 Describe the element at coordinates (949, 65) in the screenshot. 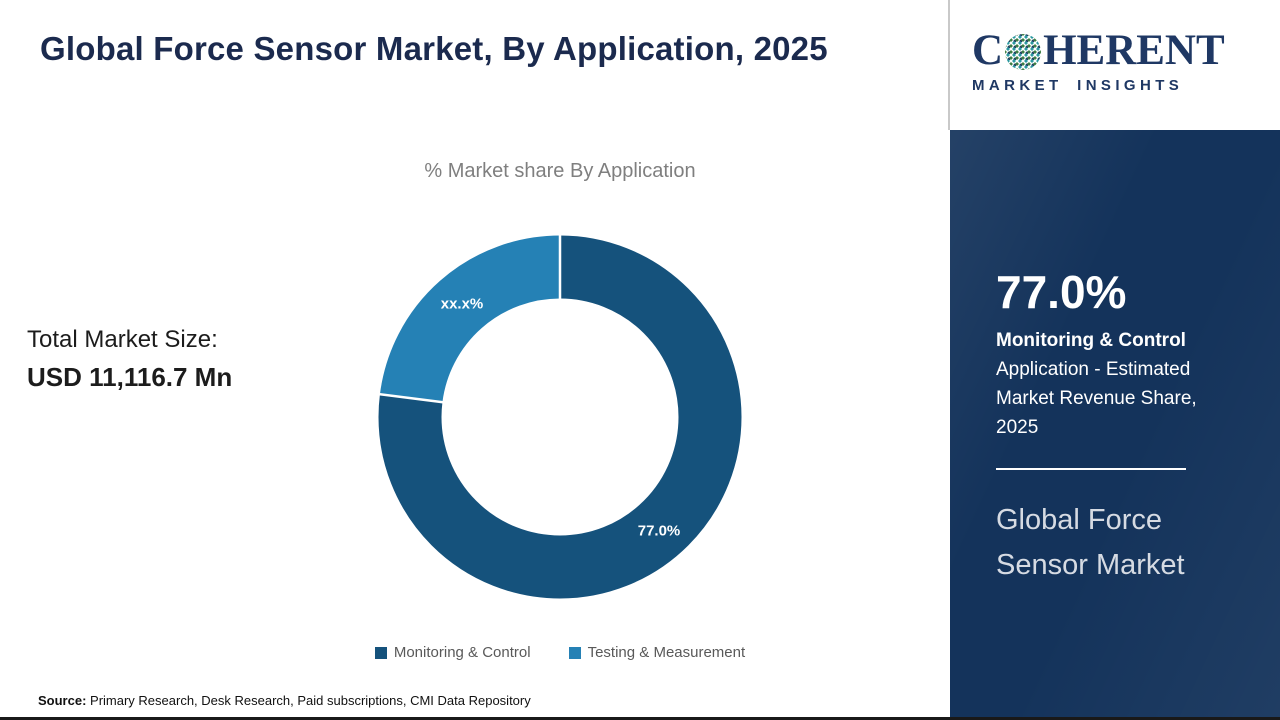

I see `header-divider` at that location.